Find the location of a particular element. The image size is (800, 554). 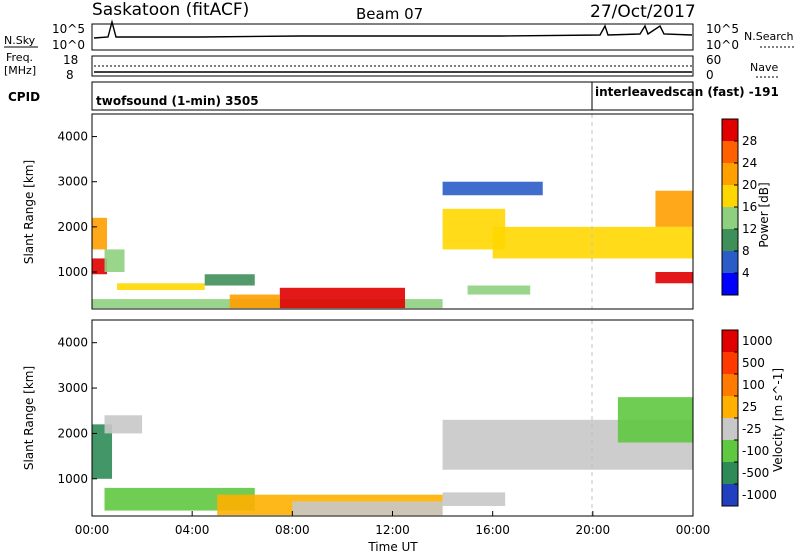

noise-right-label: N.Search is located at coordinates (769, 36).